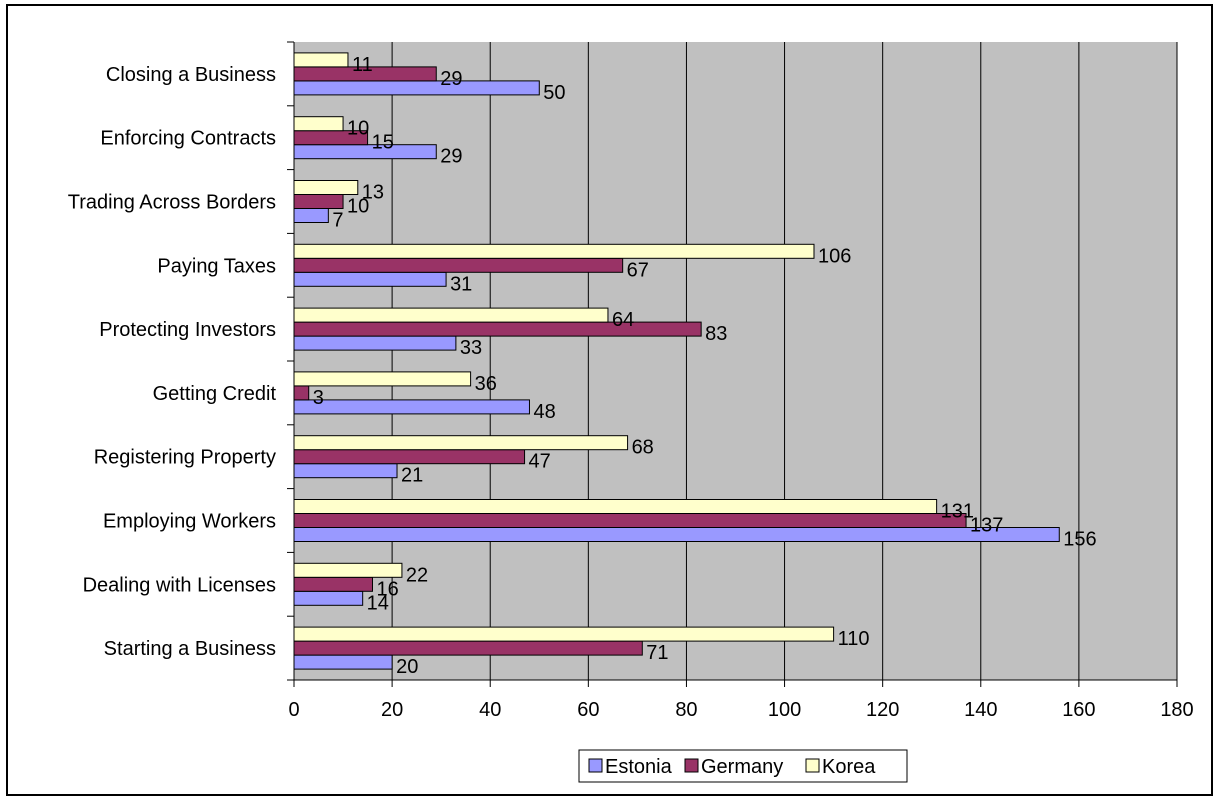 This screenshot has height=800, width=1218. Describe the element at coordinates (490, 710) in the screenshot. I see `x-tick-label: 40` at that location.